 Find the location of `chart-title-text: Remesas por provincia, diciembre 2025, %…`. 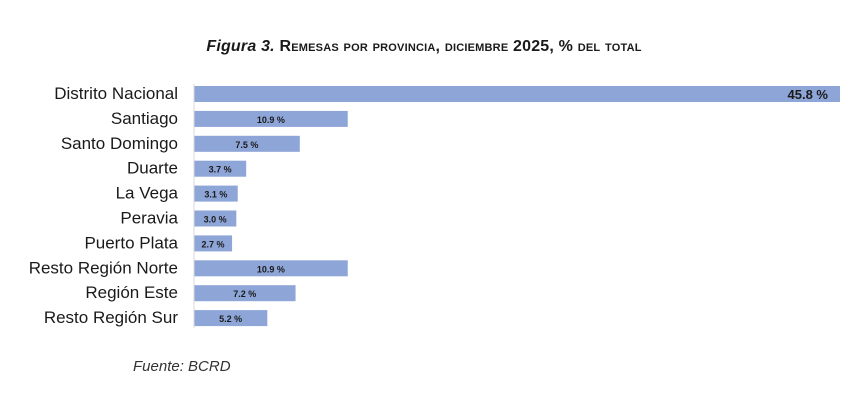

chart-title-text: Remesas por provincia, diciembre 2025, %… is located at coordinates (460, 46).